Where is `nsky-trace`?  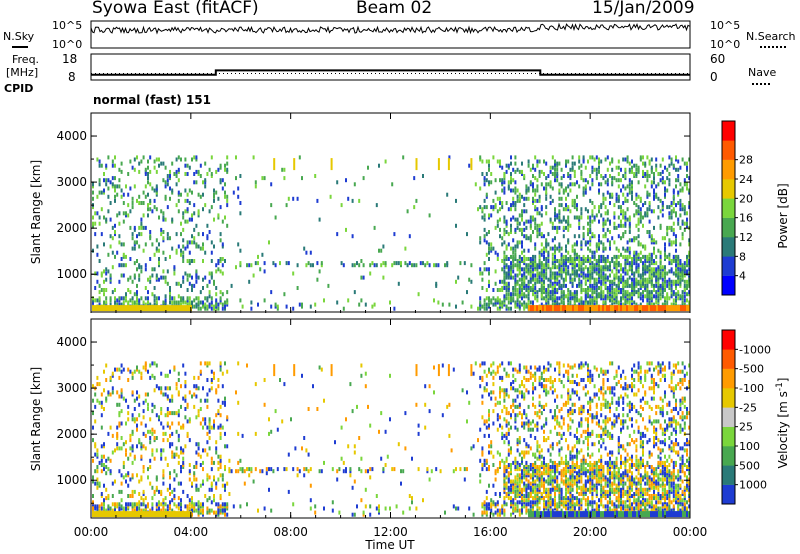
nsky-trace is located at coordinates (390, 28).